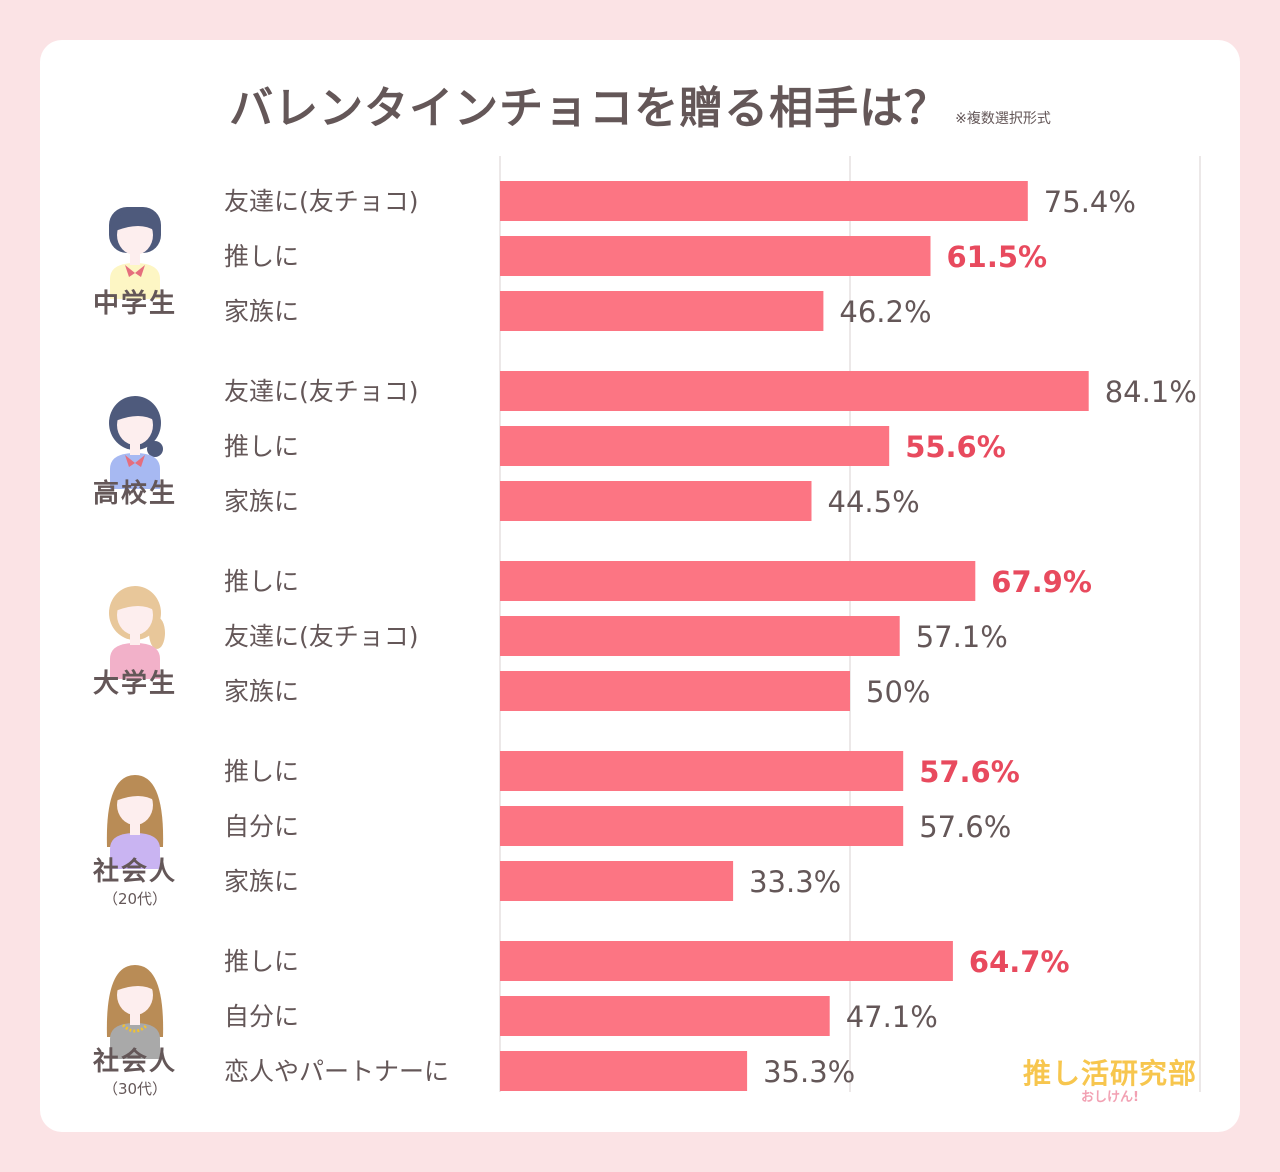  I want to click on middle-school-girl-icon, so click(135, 253).